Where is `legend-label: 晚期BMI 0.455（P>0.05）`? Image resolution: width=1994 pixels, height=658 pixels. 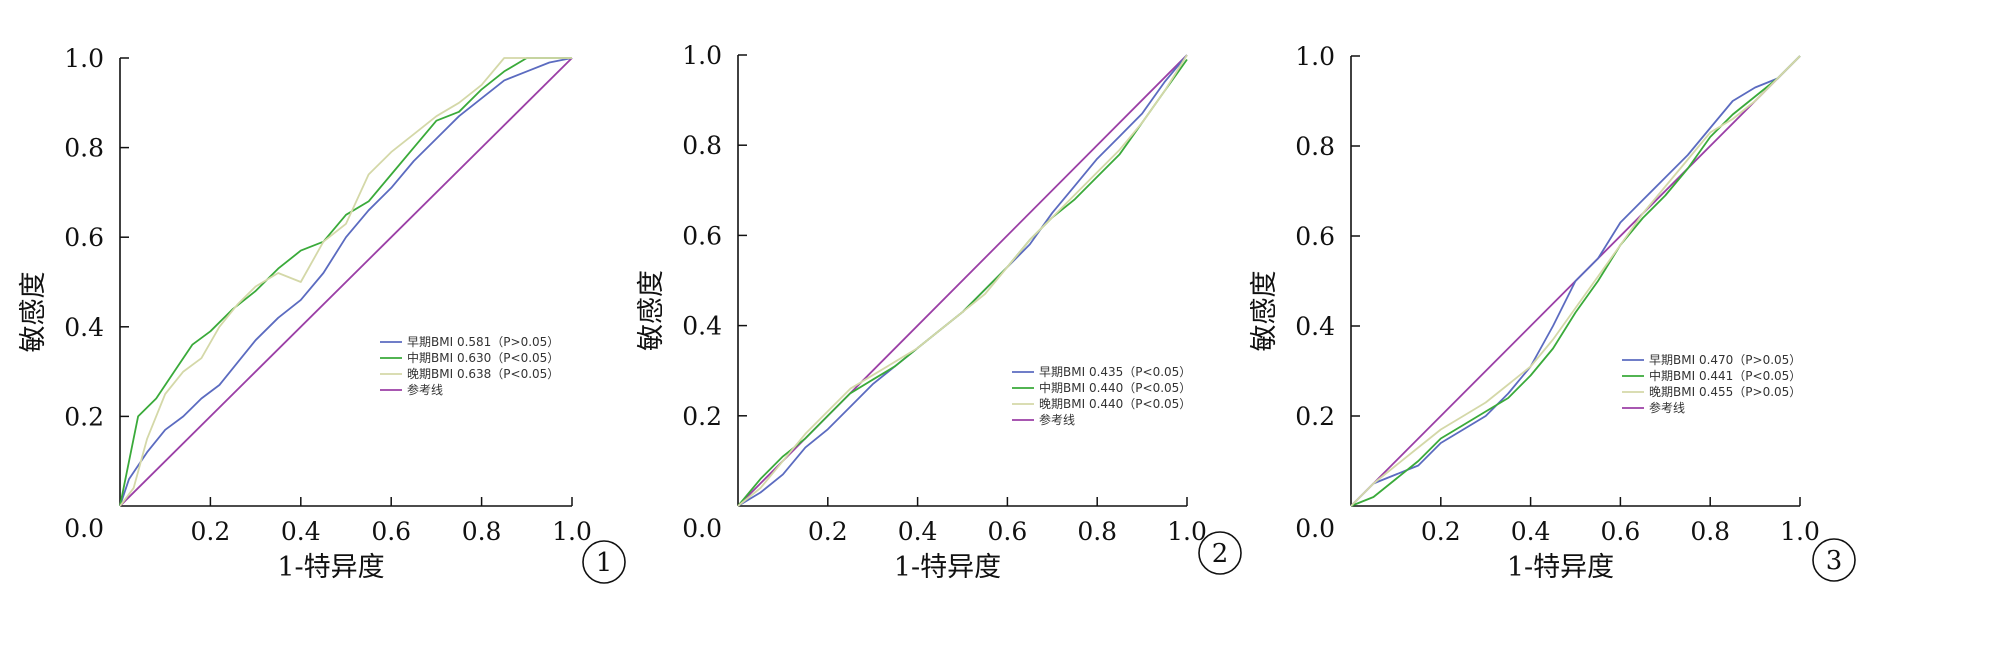
legend-label: 晚期BMI 0.455（P>0.05） is located at coordinates (1725, 392).